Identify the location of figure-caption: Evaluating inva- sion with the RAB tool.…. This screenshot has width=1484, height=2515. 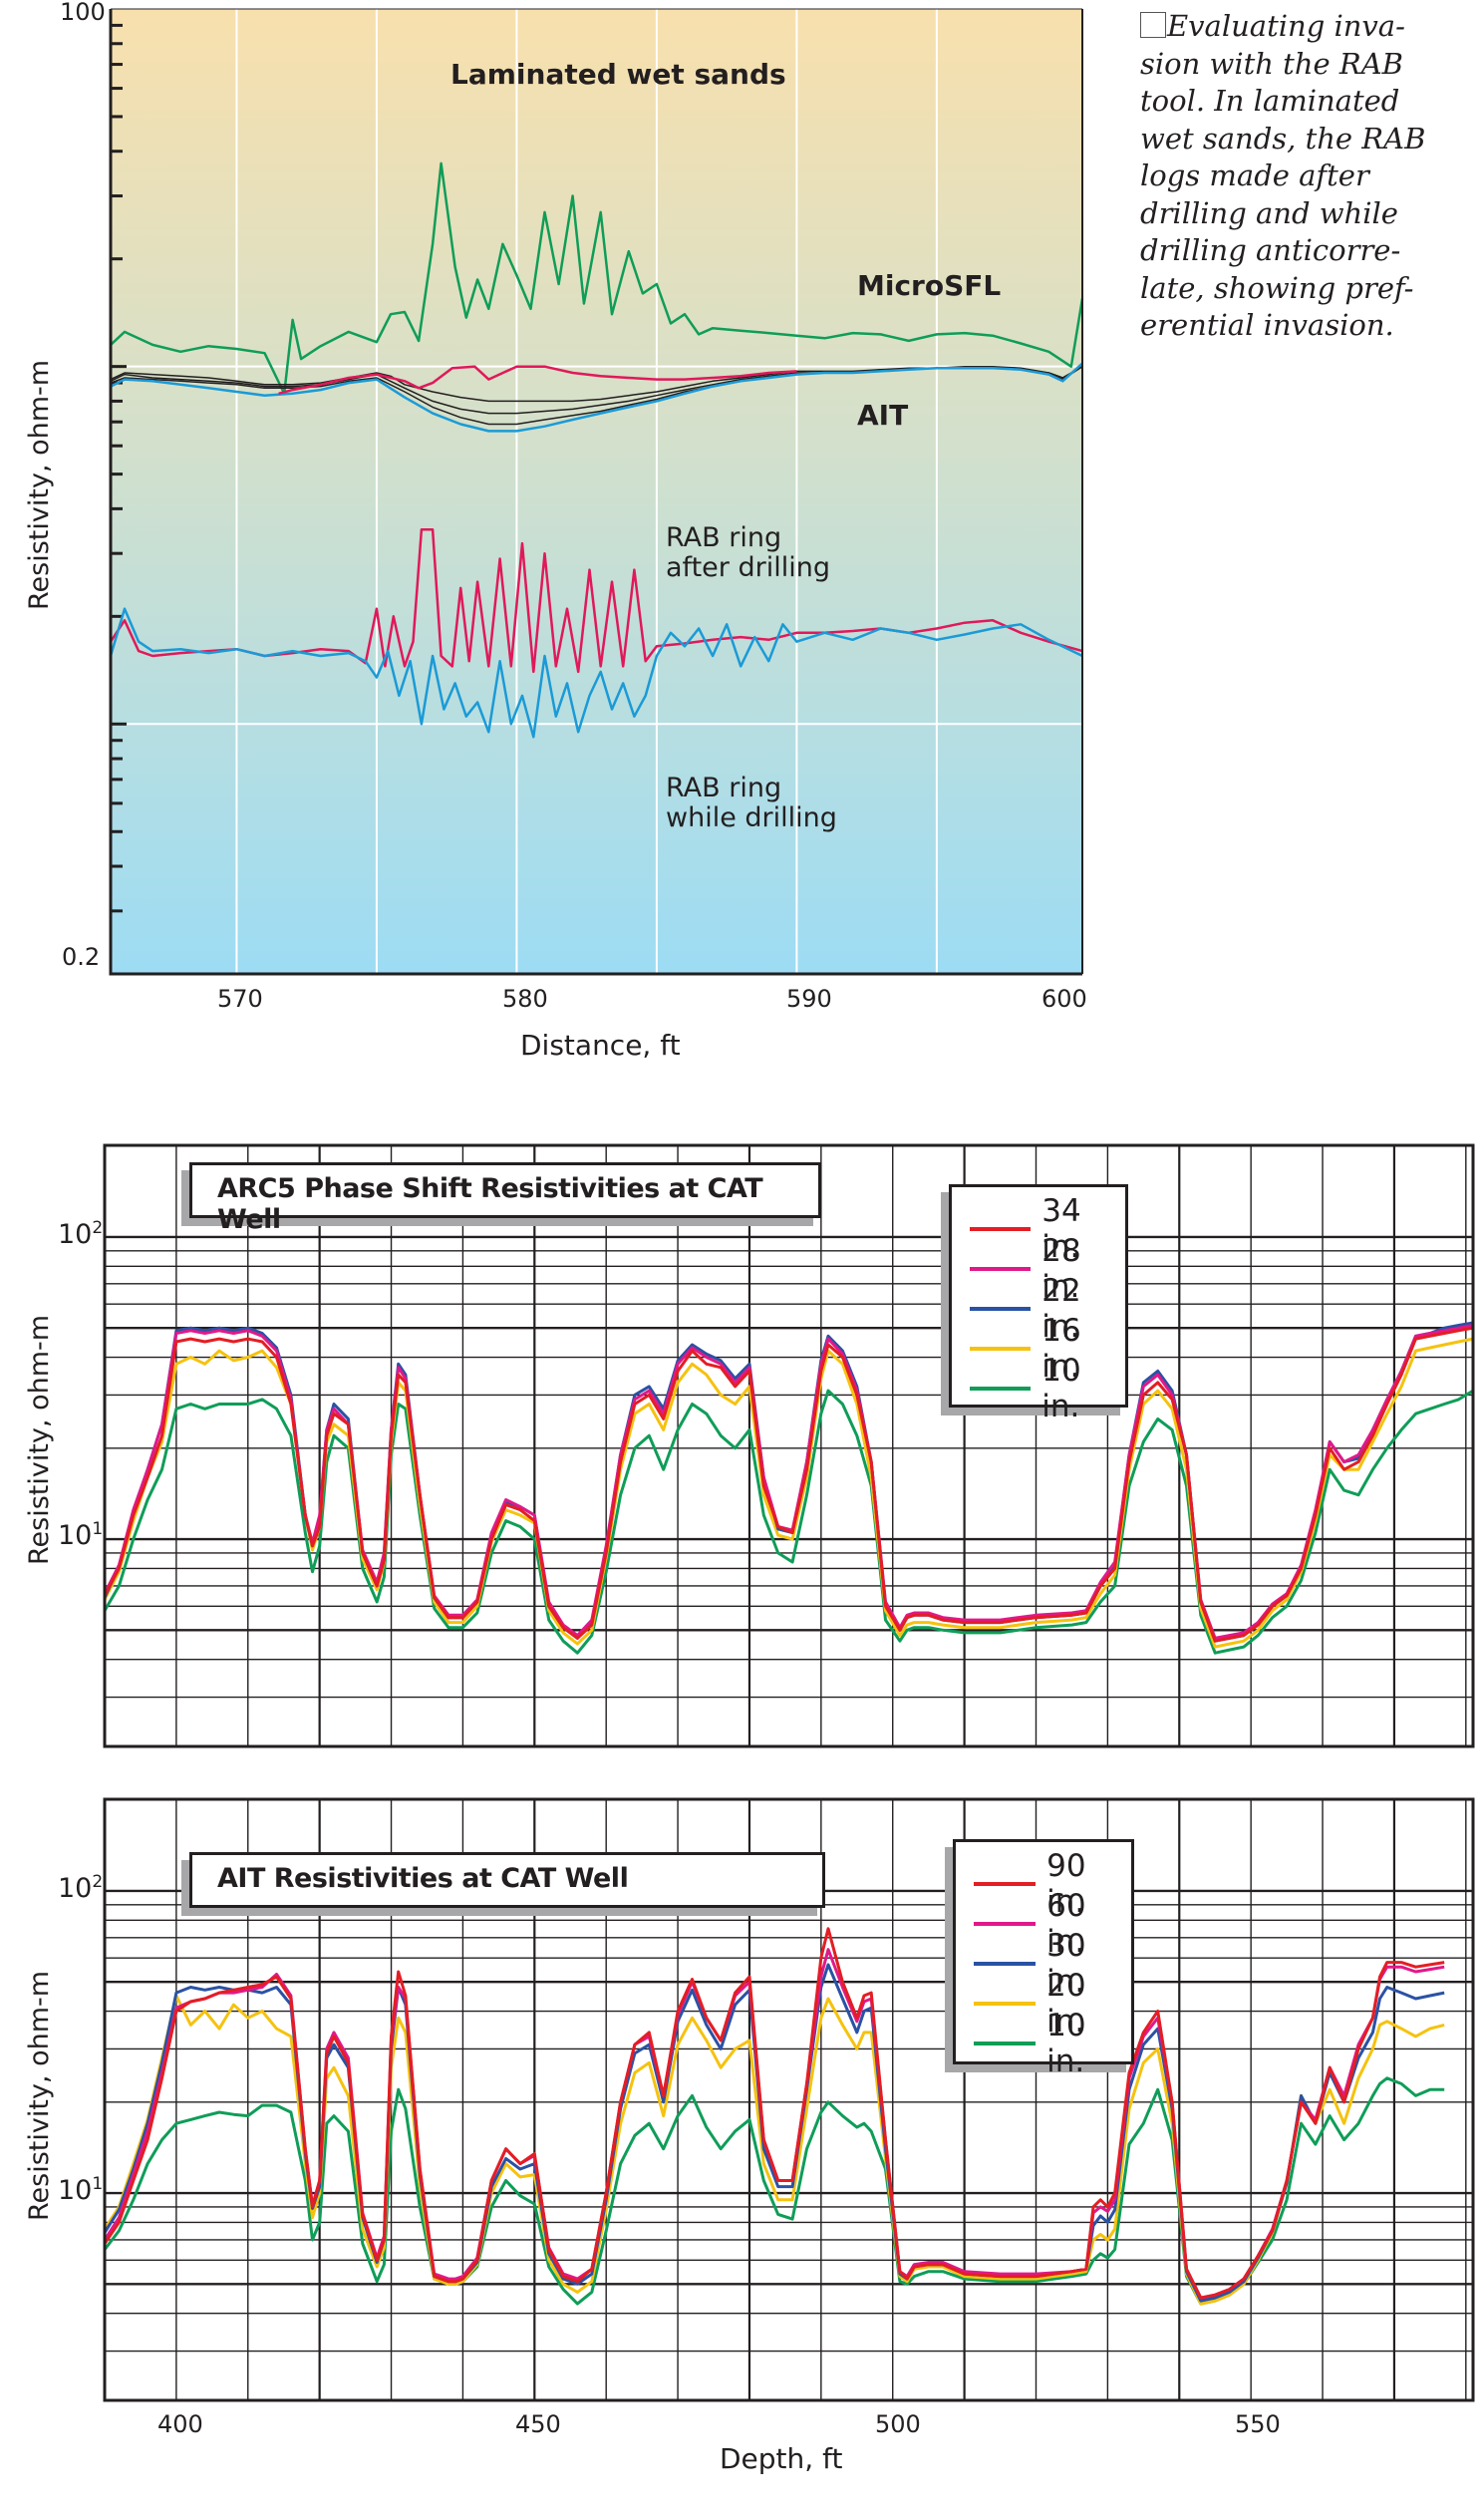
(1304, 176).